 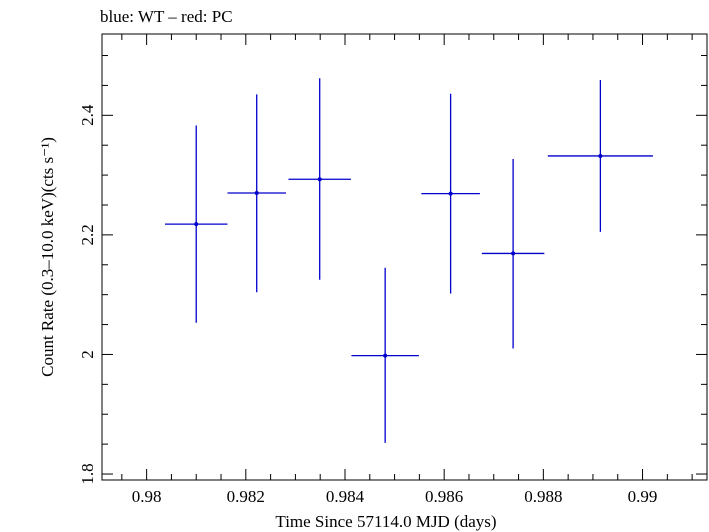 I want to click on x-axis-label: Time Since 57114.0 MJD (days), so click(x=385, y=521).